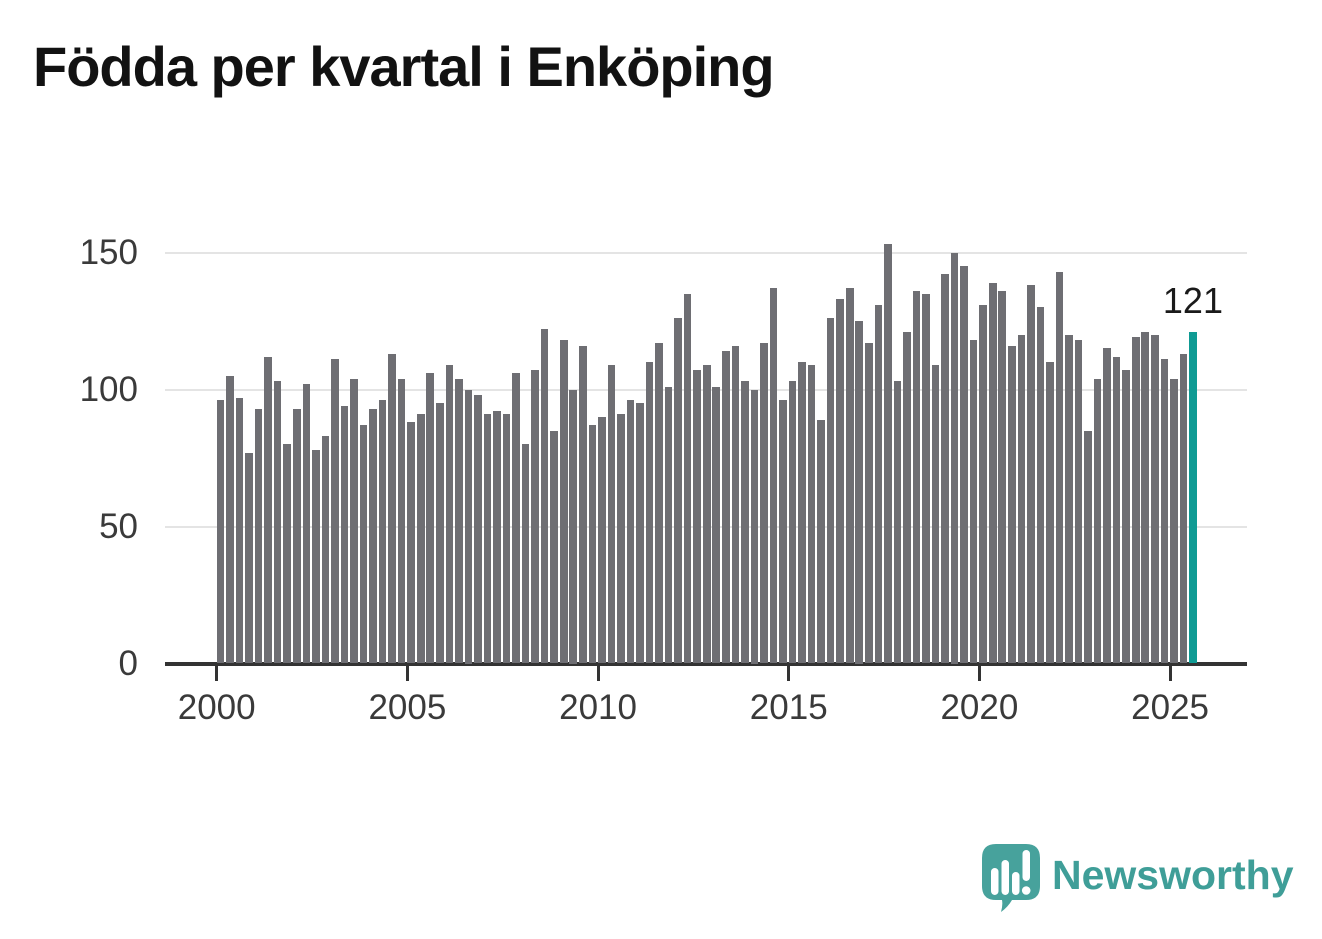 The width and height of the screenshot is (1322, 939). What do you see at coordinates (754, 526) in the screenshot?
I see `bar-2014-q1` at bounding box center [754, 526].